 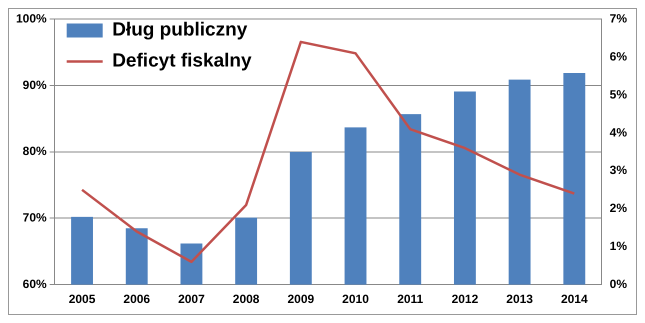 What do you see at coordinates (35, 85) in the screenshot?
I see `y-tick-label: 90%` at bounding box center [35, 85].